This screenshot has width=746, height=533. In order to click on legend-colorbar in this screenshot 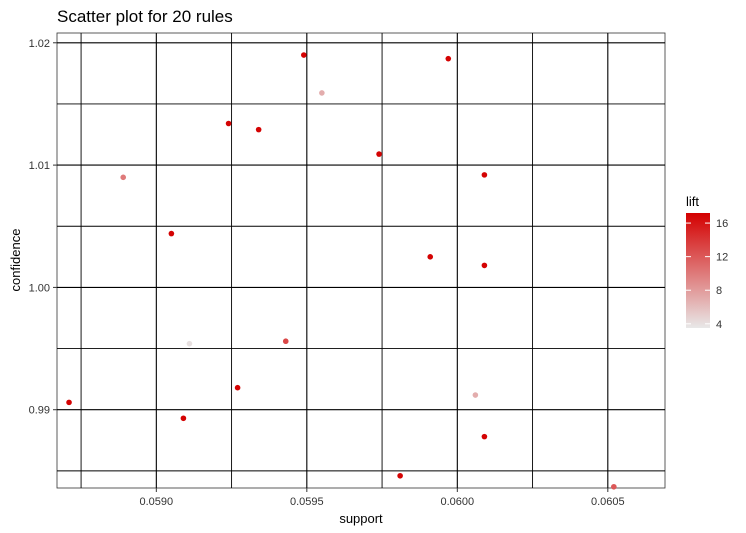, I will do `click(698, 270)`.